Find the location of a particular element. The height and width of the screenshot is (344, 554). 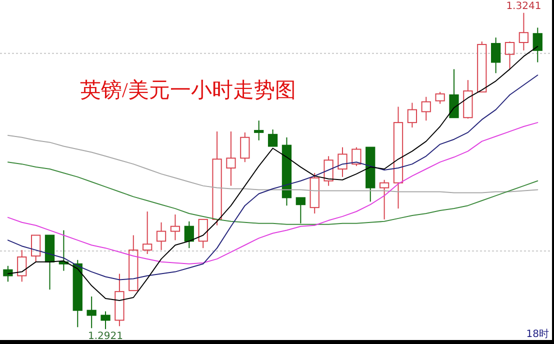

annotation: 1.2921 is located at coordinates (106, 336).